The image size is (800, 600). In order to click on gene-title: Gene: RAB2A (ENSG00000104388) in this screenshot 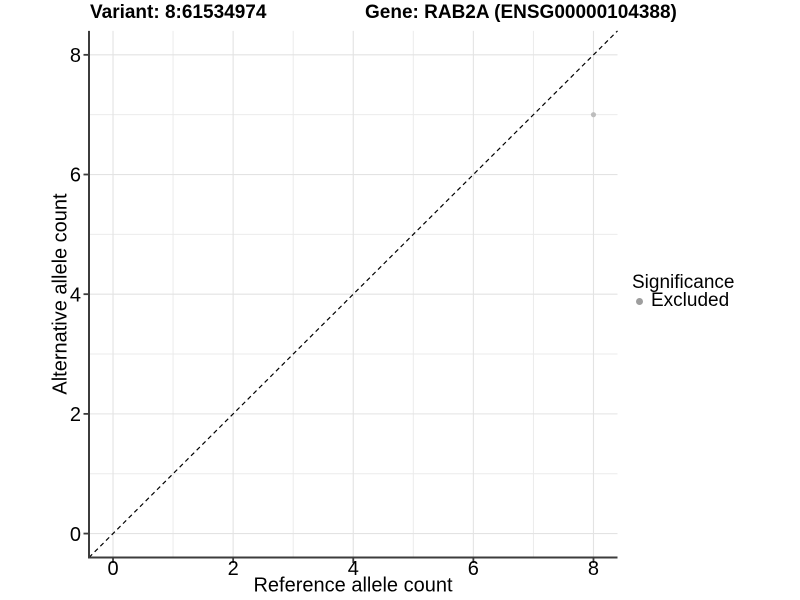, I will do `click(521, 12)`.